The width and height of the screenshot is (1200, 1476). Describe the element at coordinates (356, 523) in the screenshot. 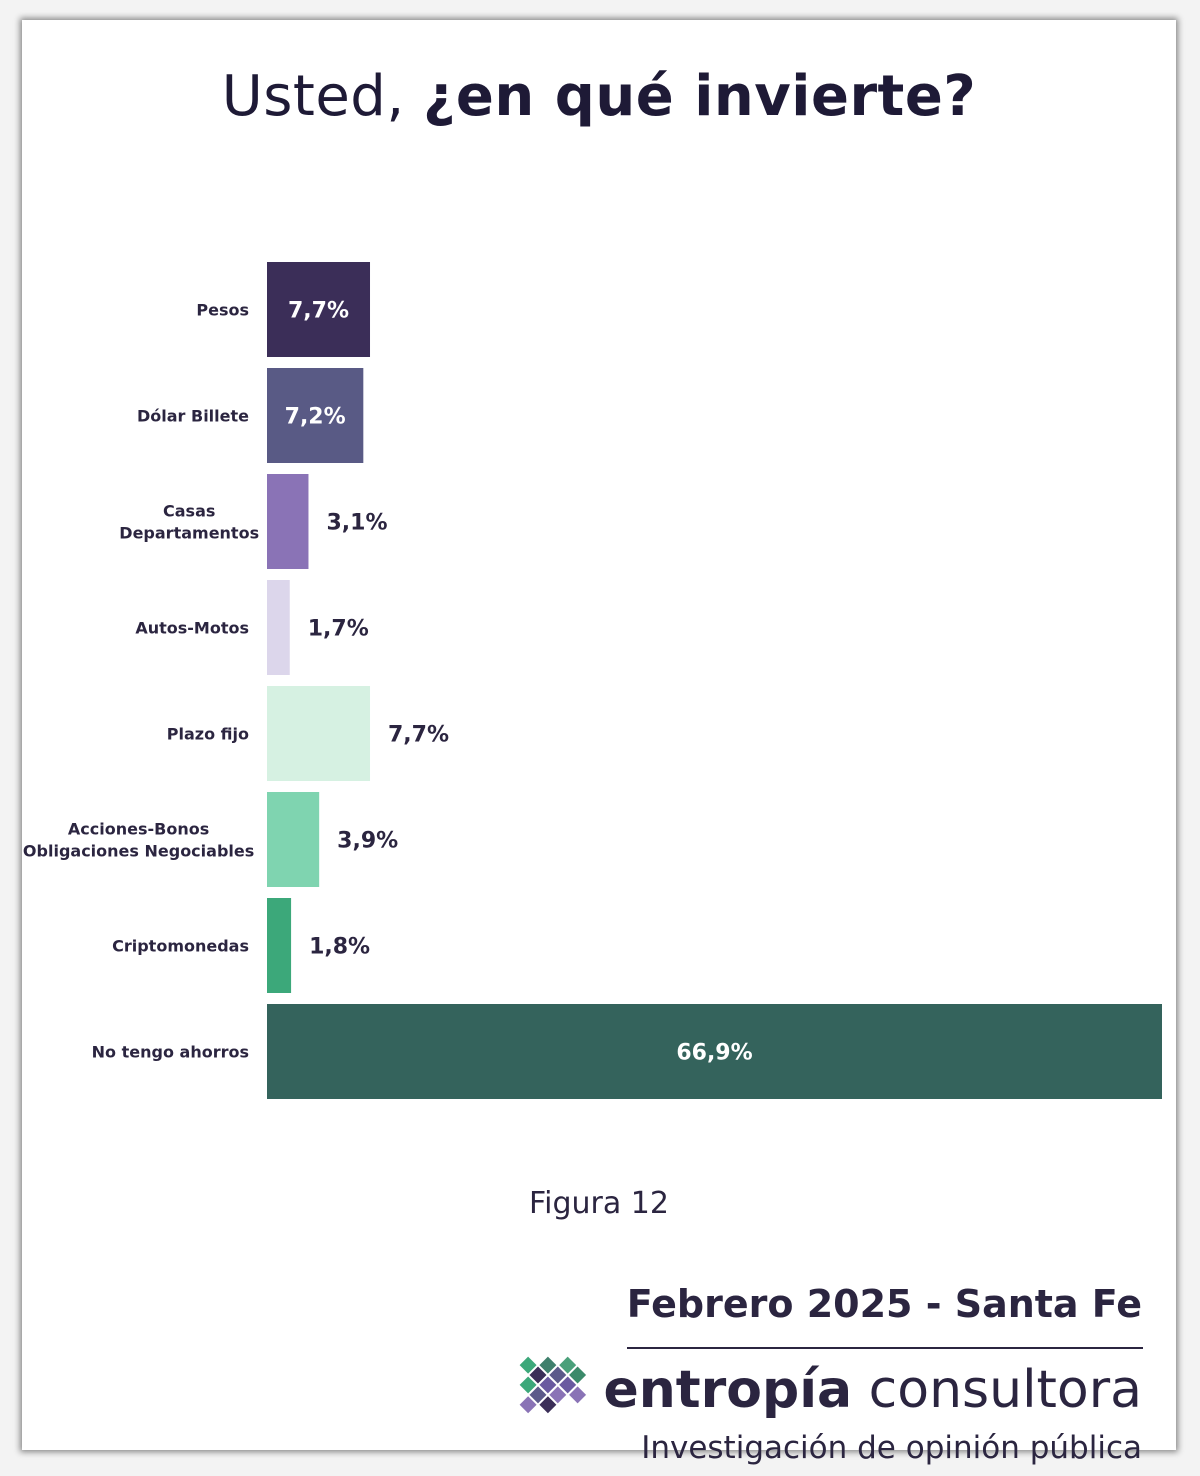

I see `value-label: 3,1%` at that location.